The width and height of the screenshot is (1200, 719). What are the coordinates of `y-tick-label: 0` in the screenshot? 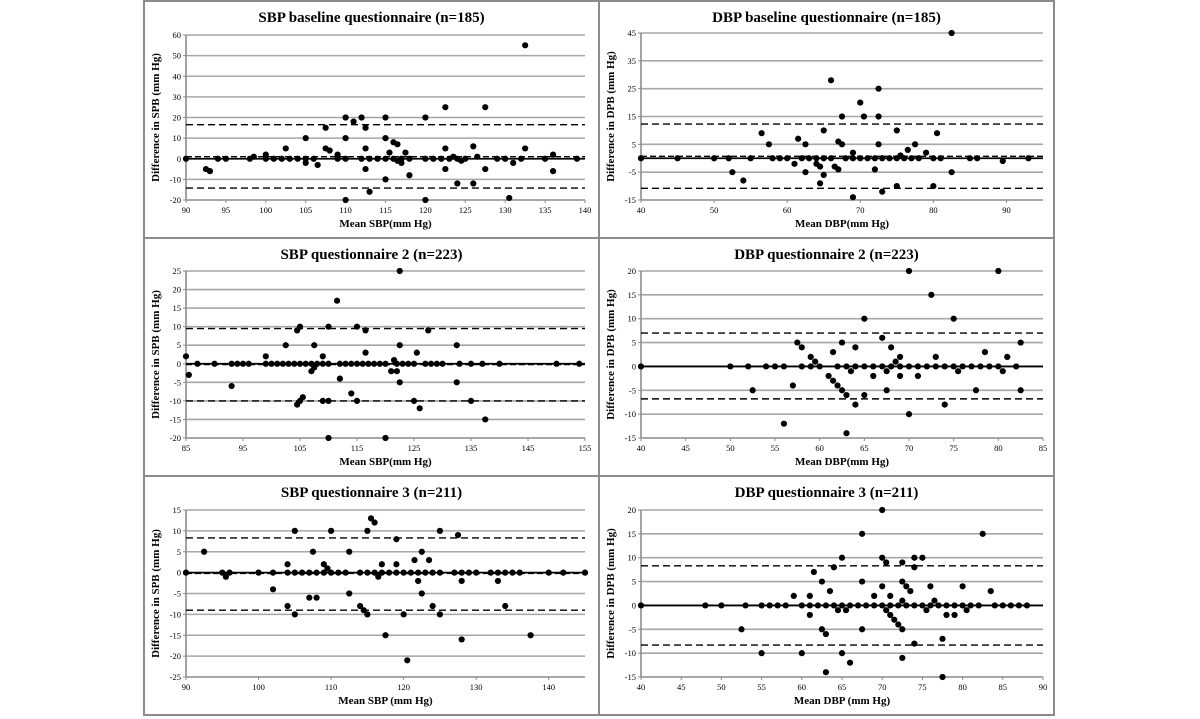 It's located at (634, 366).